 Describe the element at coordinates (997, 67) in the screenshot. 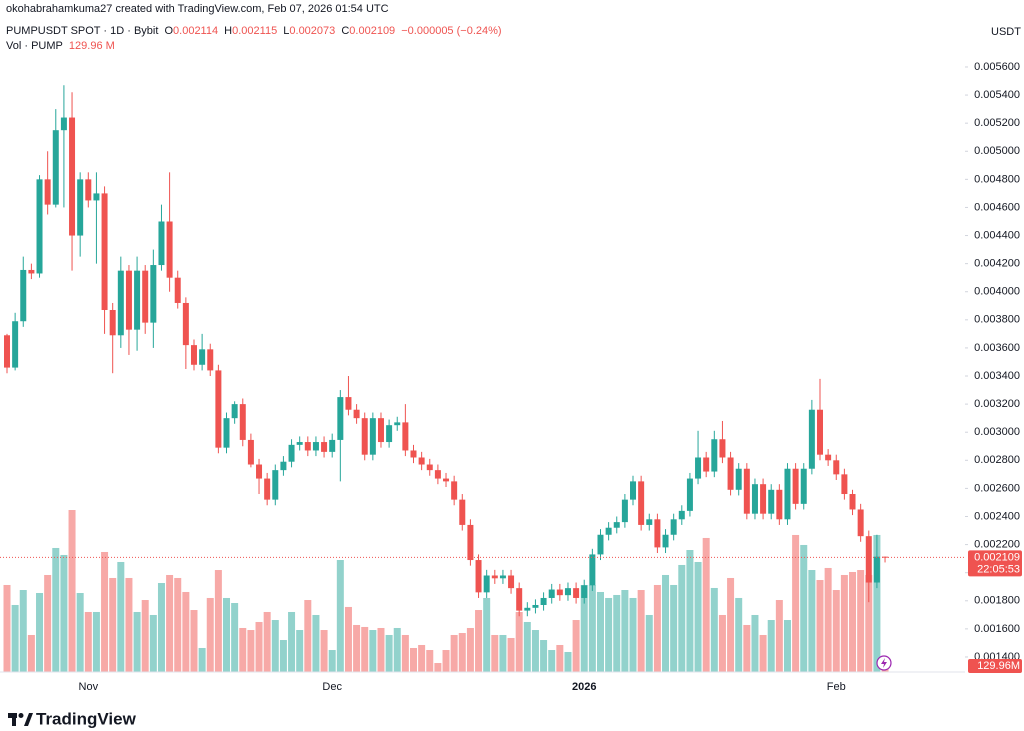

I see `y-tick-label: 0.005600` at that location.